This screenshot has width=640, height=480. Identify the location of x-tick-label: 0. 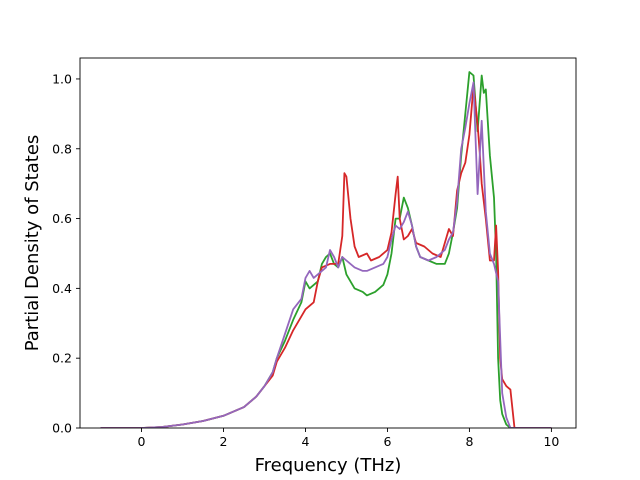
(142, 441).